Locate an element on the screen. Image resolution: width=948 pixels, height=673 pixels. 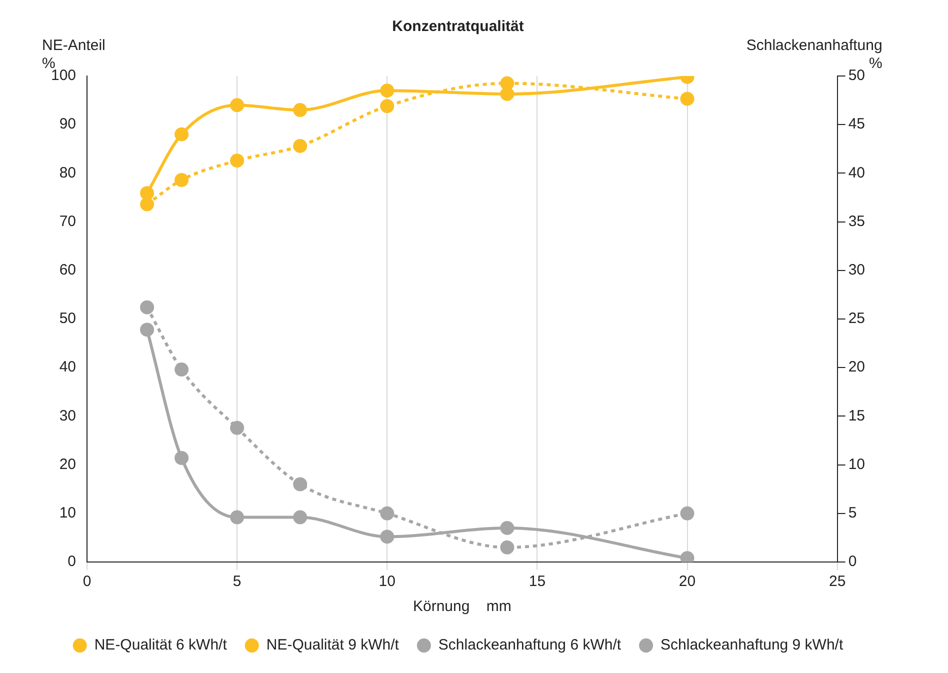
y2-tick-label: 15 is located at coordinates (857, 415).